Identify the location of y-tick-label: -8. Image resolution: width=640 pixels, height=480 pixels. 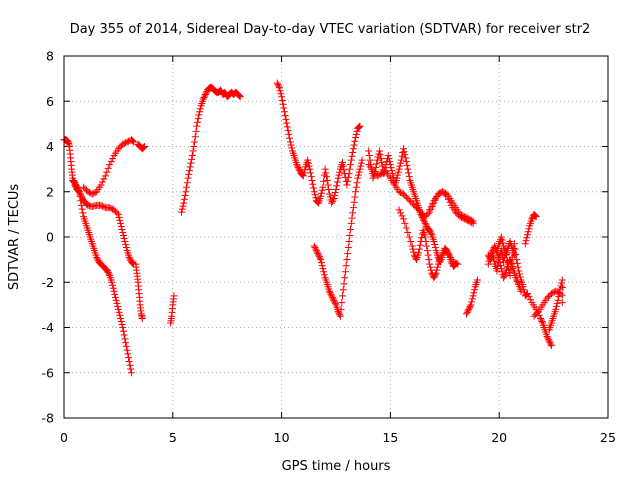
(48, 418).